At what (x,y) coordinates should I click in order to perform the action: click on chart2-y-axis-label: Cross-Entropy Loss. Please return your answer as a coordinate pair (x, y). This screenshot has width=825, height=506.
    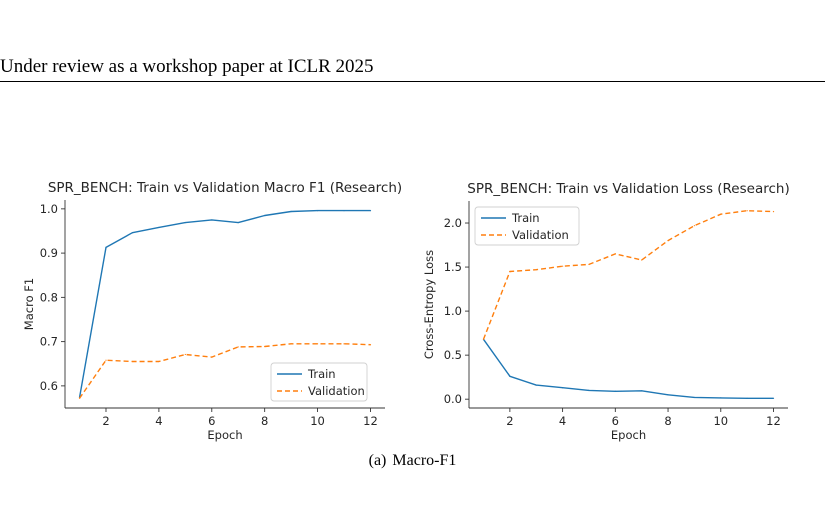
    Looking at the image, I should click on (429, 304).